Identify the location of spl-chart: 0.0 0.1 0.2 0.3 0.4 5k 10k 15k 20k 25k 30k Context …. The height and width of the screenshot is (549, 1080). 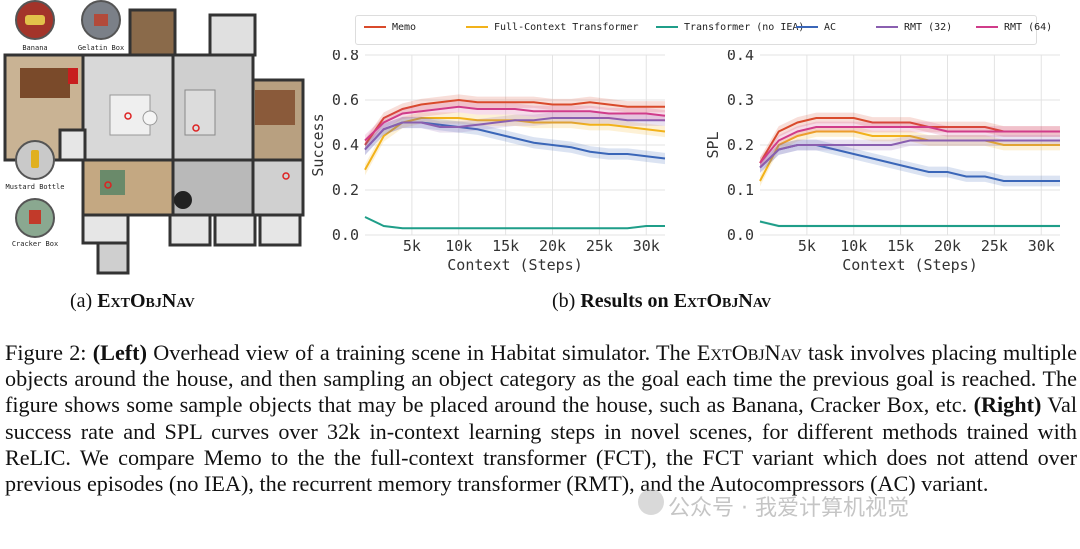
(882, 162).